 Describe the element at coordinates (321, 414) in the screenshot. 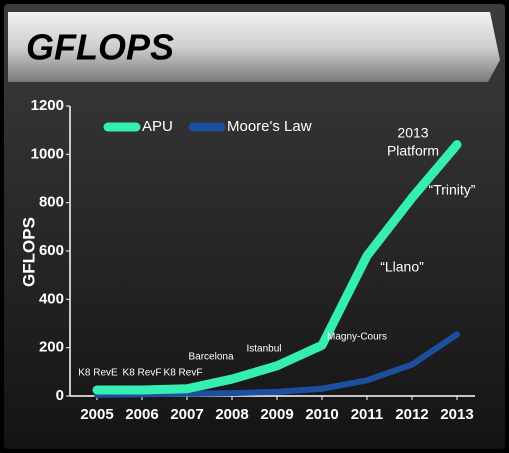

I see `x-tick-label: 2010` at that location.